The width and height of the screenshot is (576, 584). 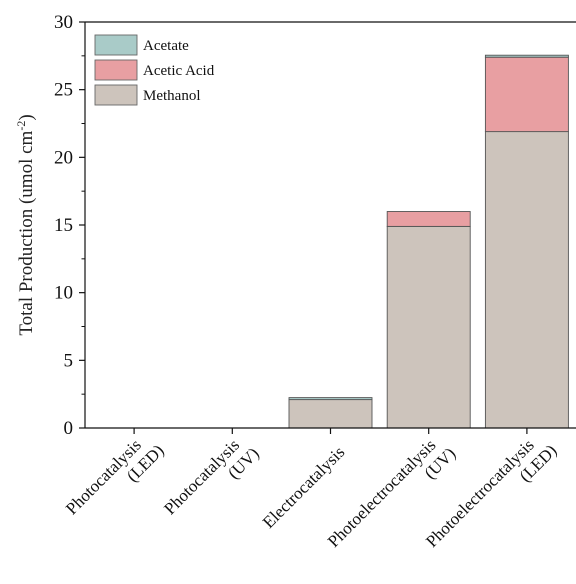 I want to click on x-category-label: Electrocatalysis, so click(x=304, y=487).